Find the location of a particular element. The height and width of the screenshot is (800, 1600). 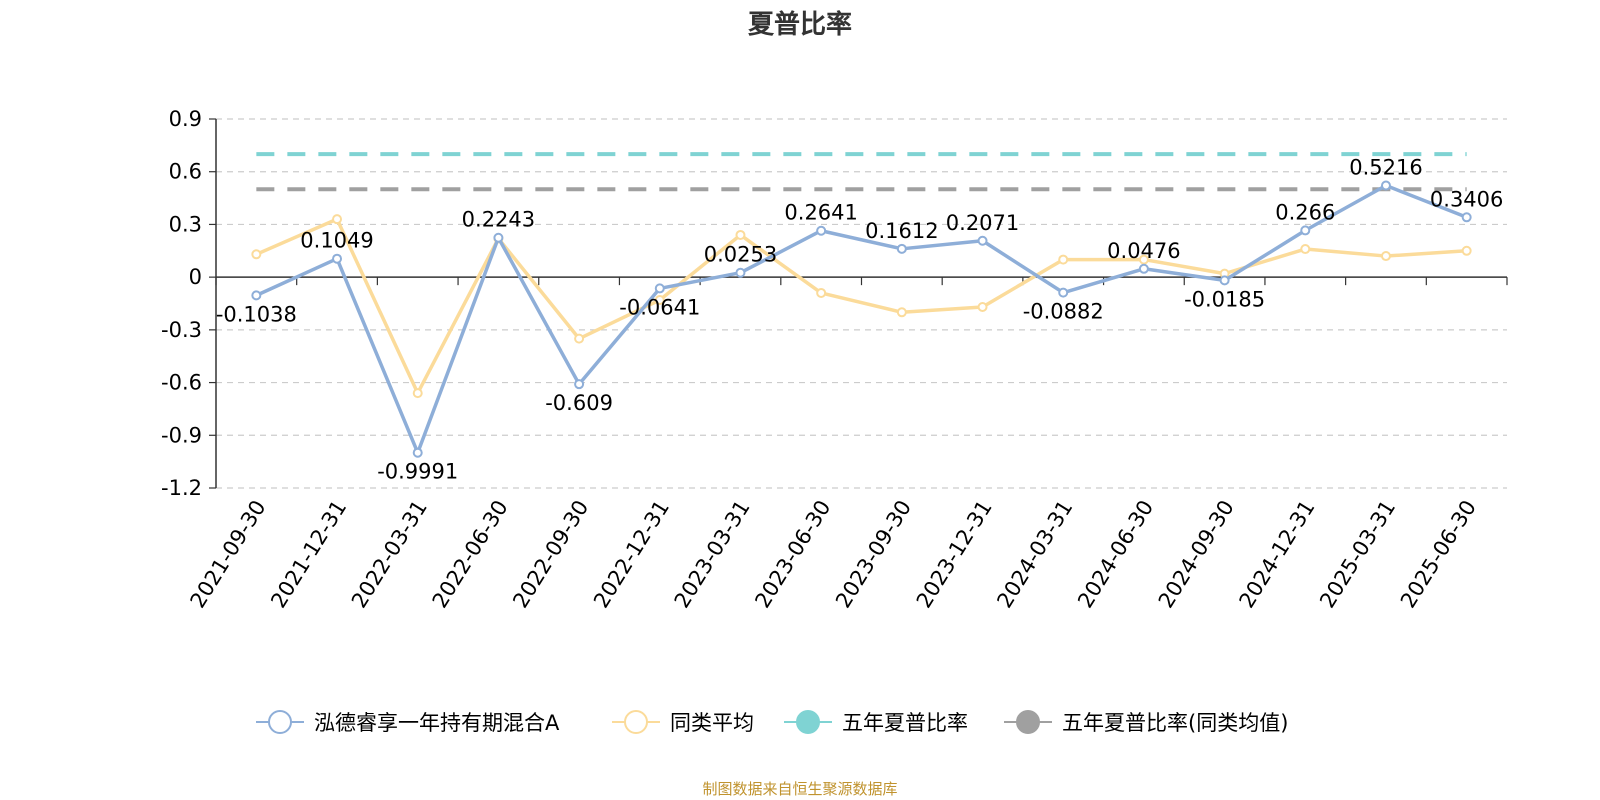

legend-item: 五年夏普比率 is located at coordinates (876, 722).